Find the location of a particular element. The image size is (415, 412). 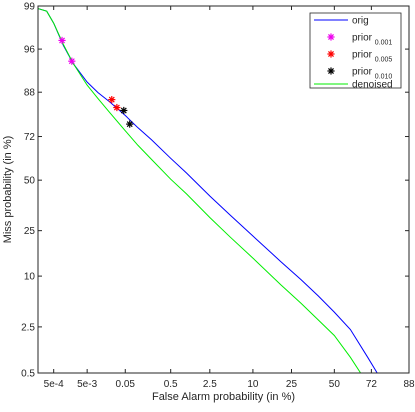

y-tick-label: 96 is located at coordinates (30, 50).